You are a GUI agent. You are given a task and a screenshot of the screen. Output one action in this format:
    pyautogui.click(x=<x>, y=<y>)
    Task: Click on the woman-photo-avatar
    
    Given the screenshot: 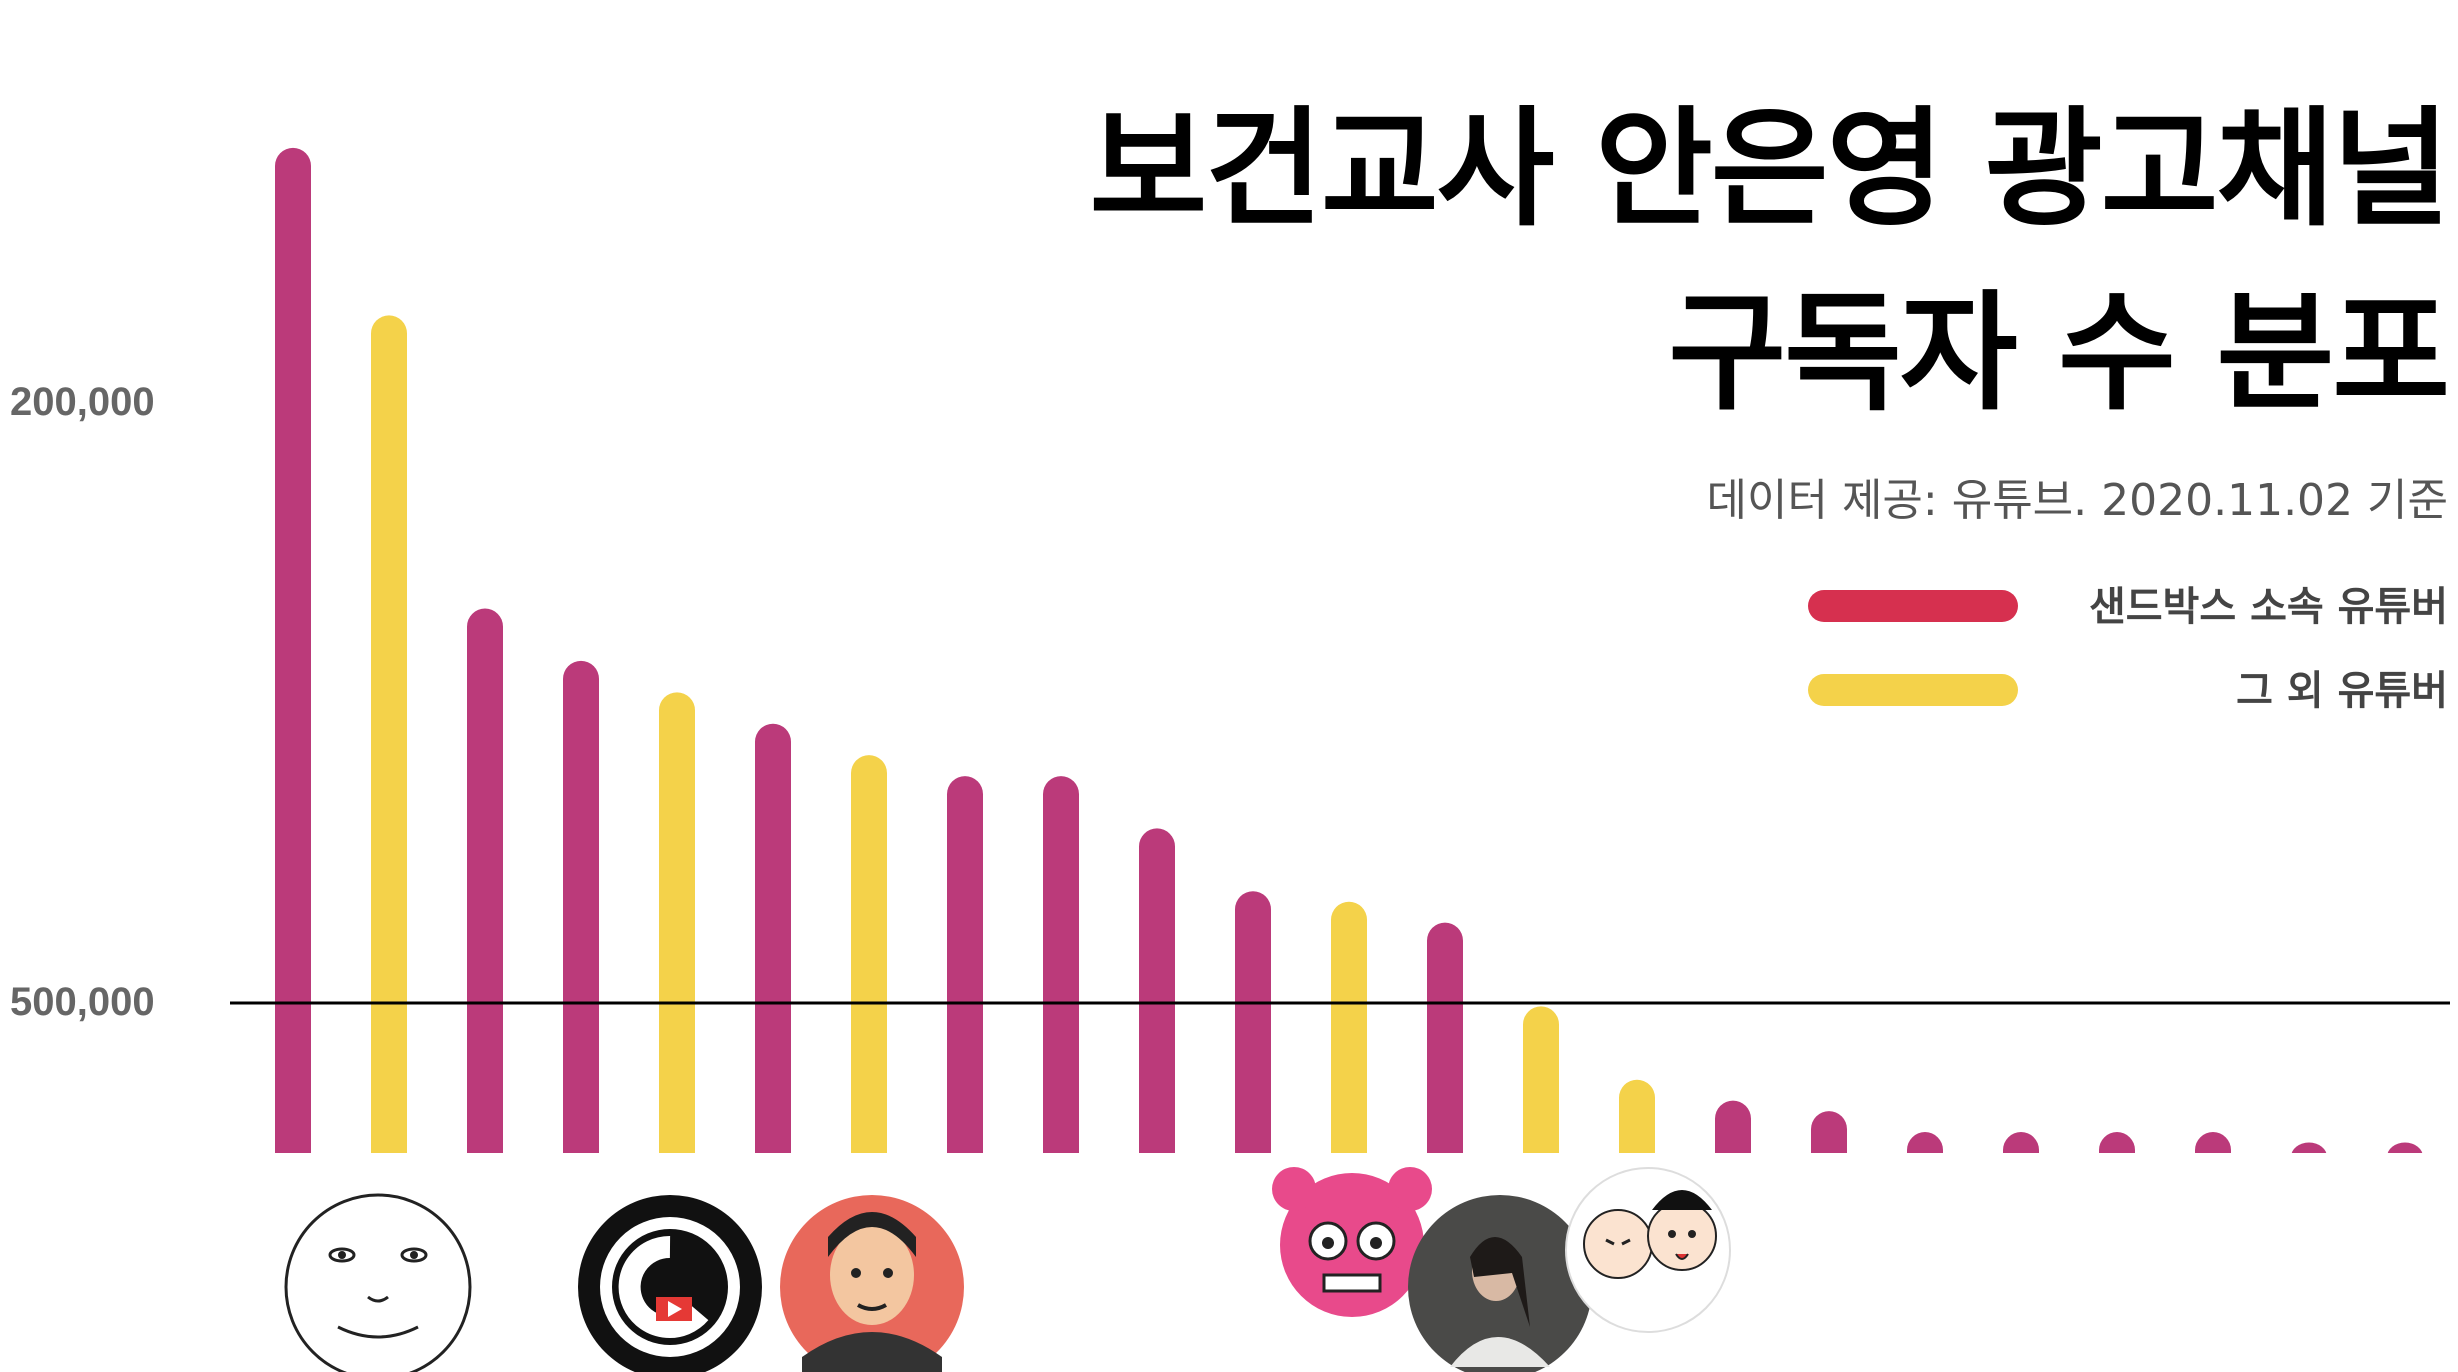 What is the action you would take?
    pyautogui.click(x=1500, y=1283)
    